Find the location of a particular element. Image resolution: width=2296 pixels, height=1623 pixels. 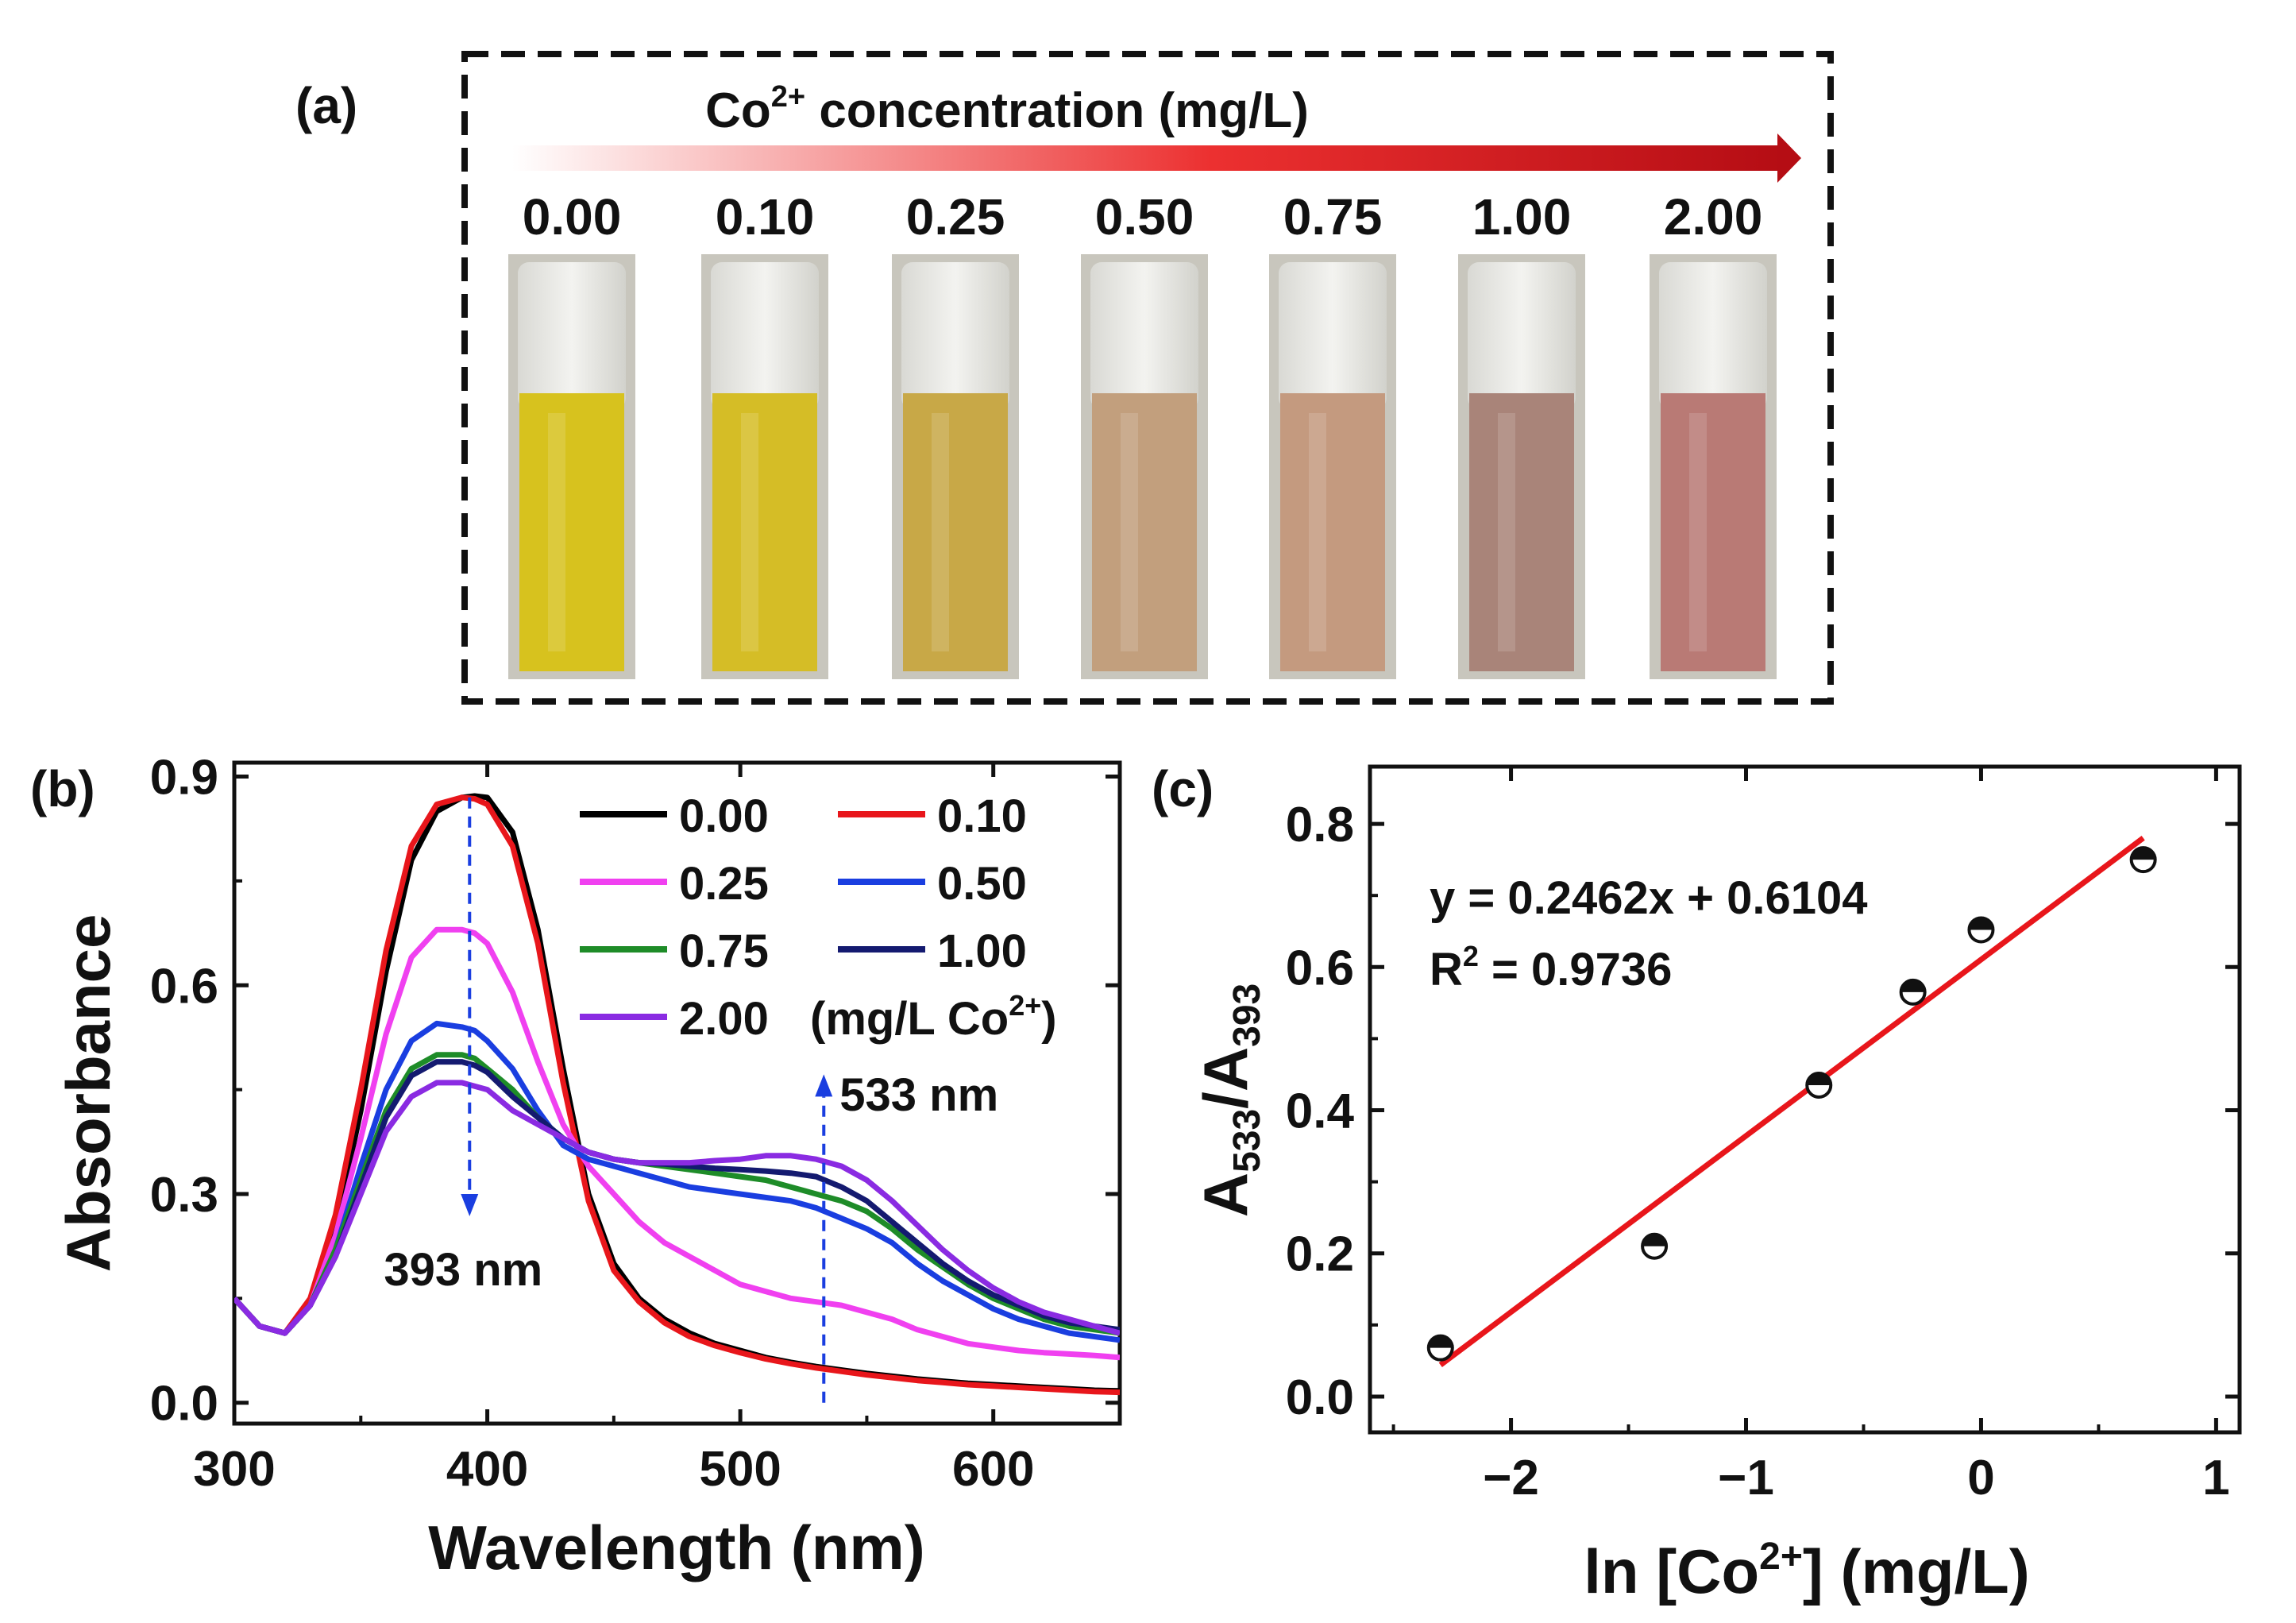

concentration-arrow-head is located at coordinates (1789, 158).